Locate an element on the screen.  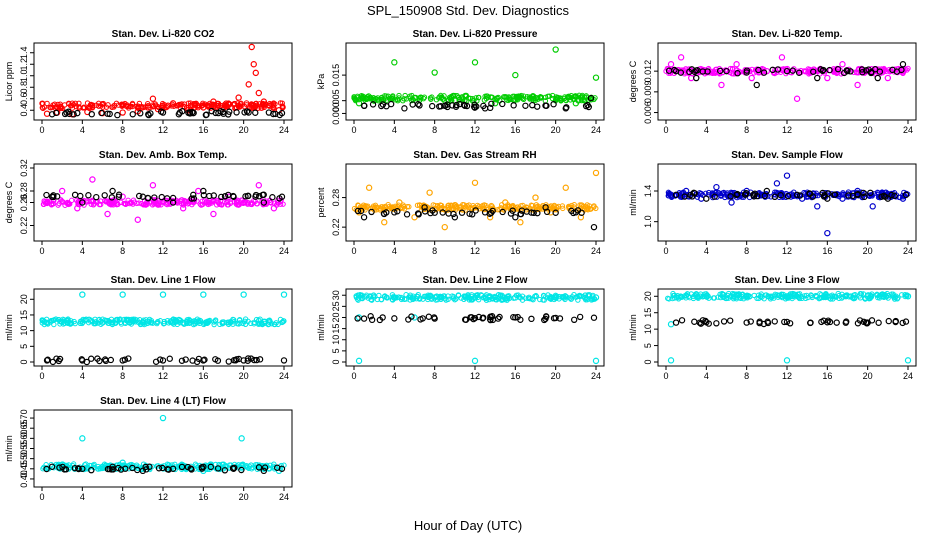
panel-frame is located at coordinates (787, 202).